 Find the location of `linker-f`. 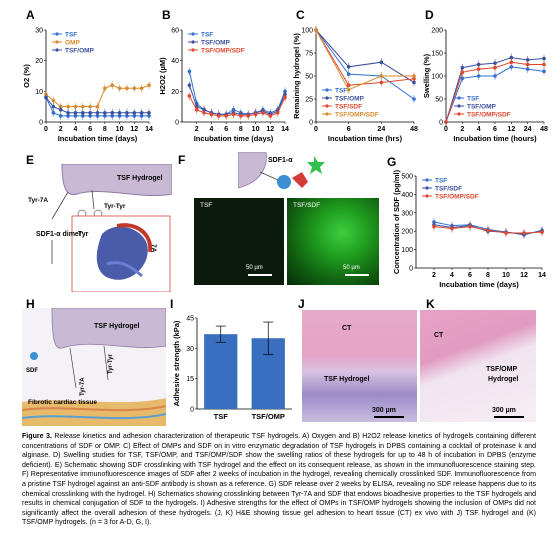

linker-f is located at coordinates (269, 176).